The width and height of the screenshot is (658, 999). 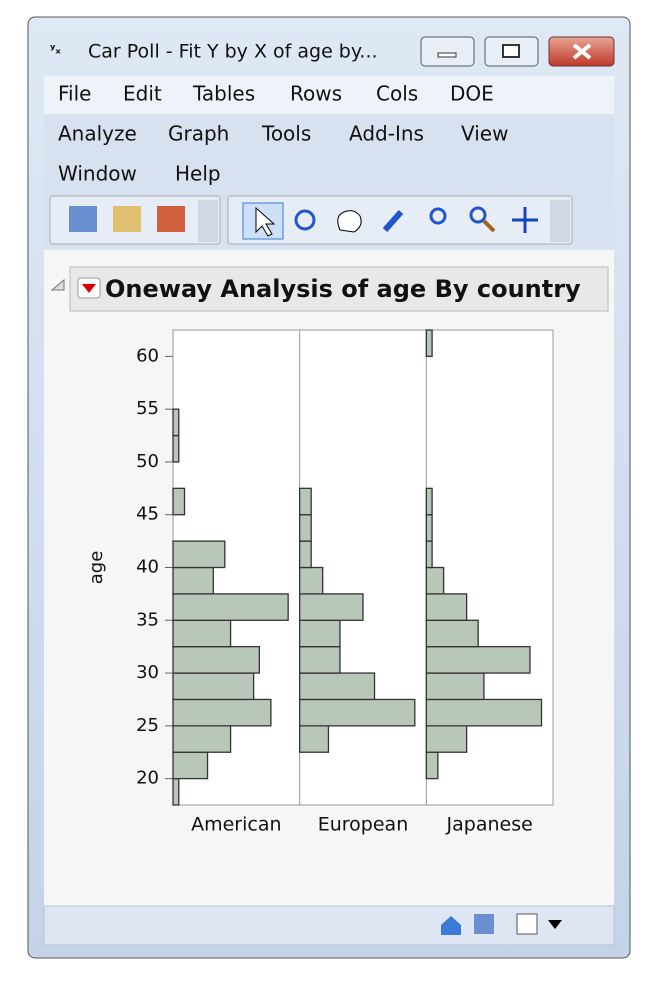 I want to click on menu-item: DOE, so click(x=472, y=94).